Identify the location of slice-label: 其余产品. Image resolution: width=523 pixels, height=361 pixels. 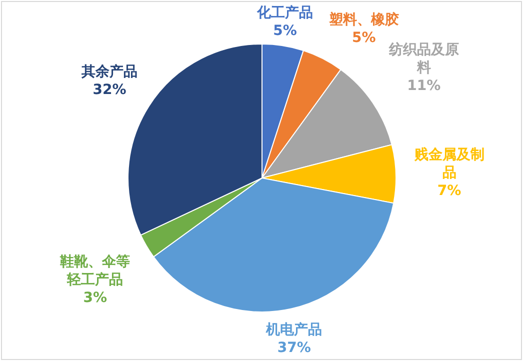
(110, 72).